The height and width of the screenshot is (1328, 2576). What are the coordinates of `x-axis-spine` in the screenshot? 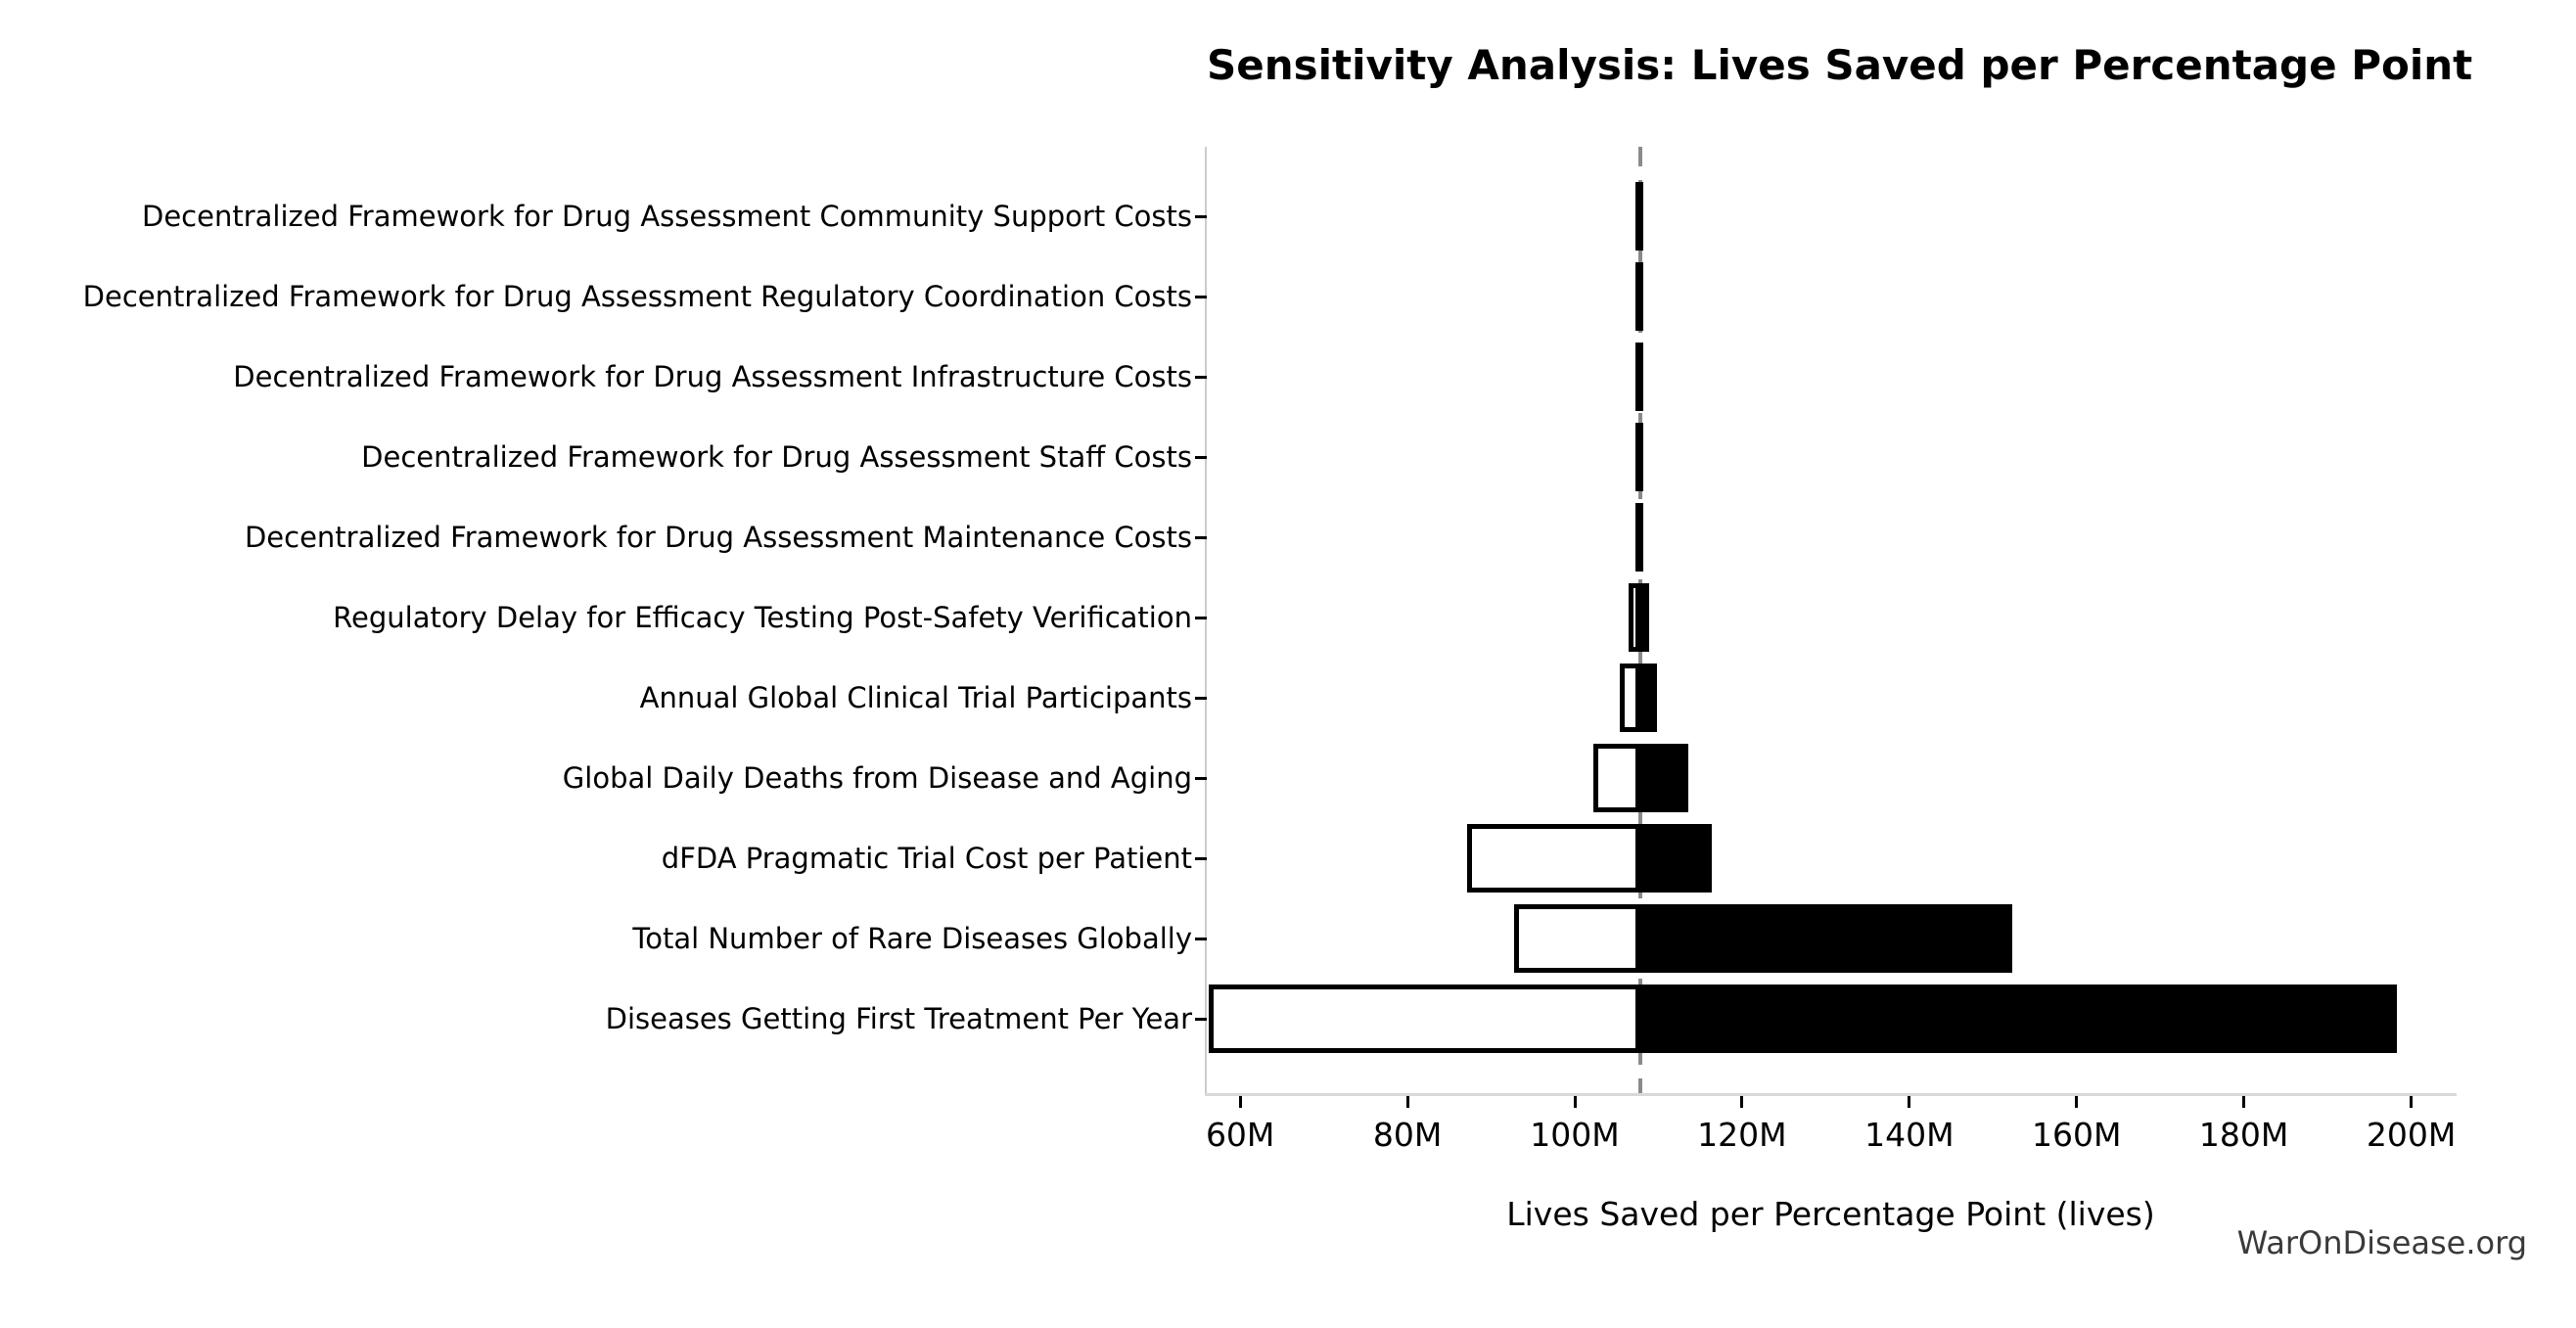 It's located at (1831, 1094).